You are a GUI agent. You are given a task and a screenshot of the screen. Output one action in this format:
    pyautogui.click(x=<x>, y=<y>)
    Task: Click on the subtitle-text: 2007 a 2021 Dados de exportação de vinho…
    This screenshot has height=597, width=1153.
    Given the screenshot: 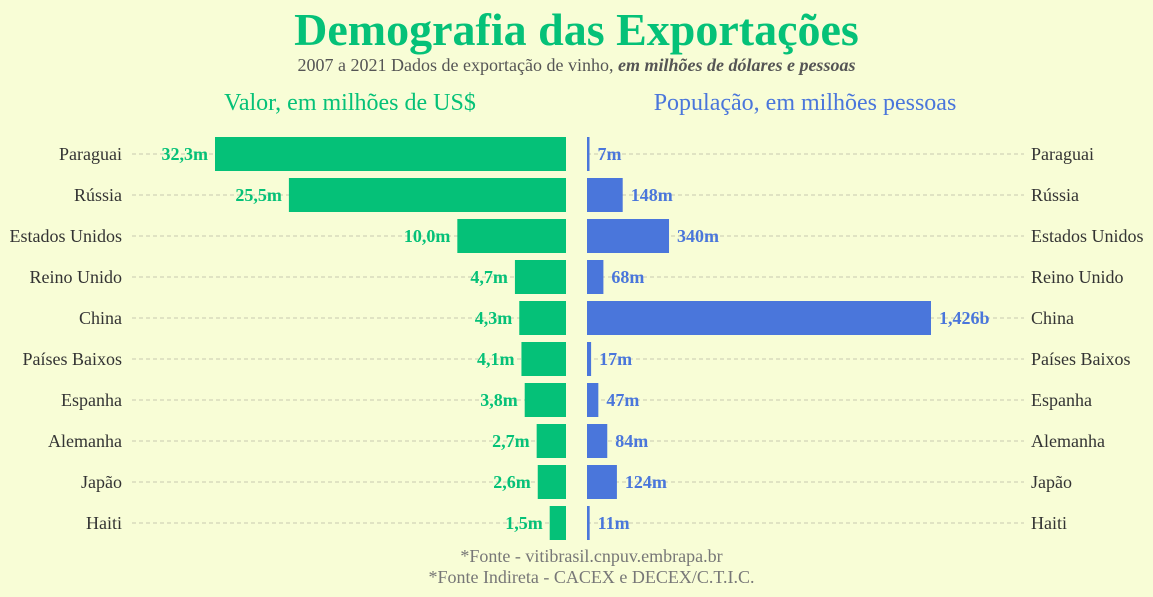 What is the action you would take?
    pyautogui.click(x=457, y=65)
    